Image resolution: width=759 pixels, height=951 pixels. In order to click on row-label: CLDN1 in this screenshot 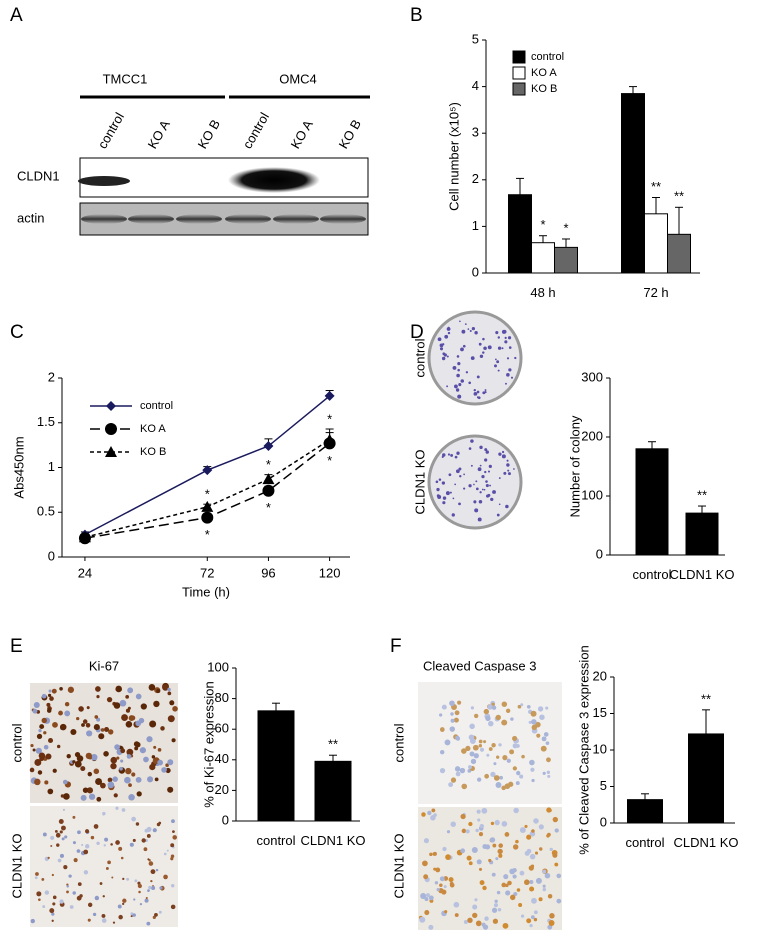, I will do `click(38, 175)`.